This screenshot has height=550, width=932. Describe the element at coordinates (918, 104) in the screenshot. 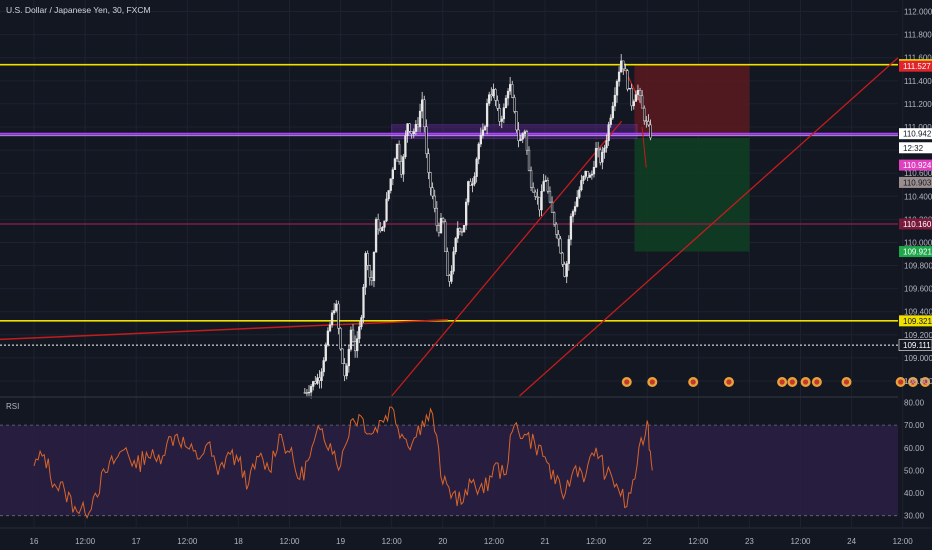

I see `price-tick-label: 111.200` at that location.